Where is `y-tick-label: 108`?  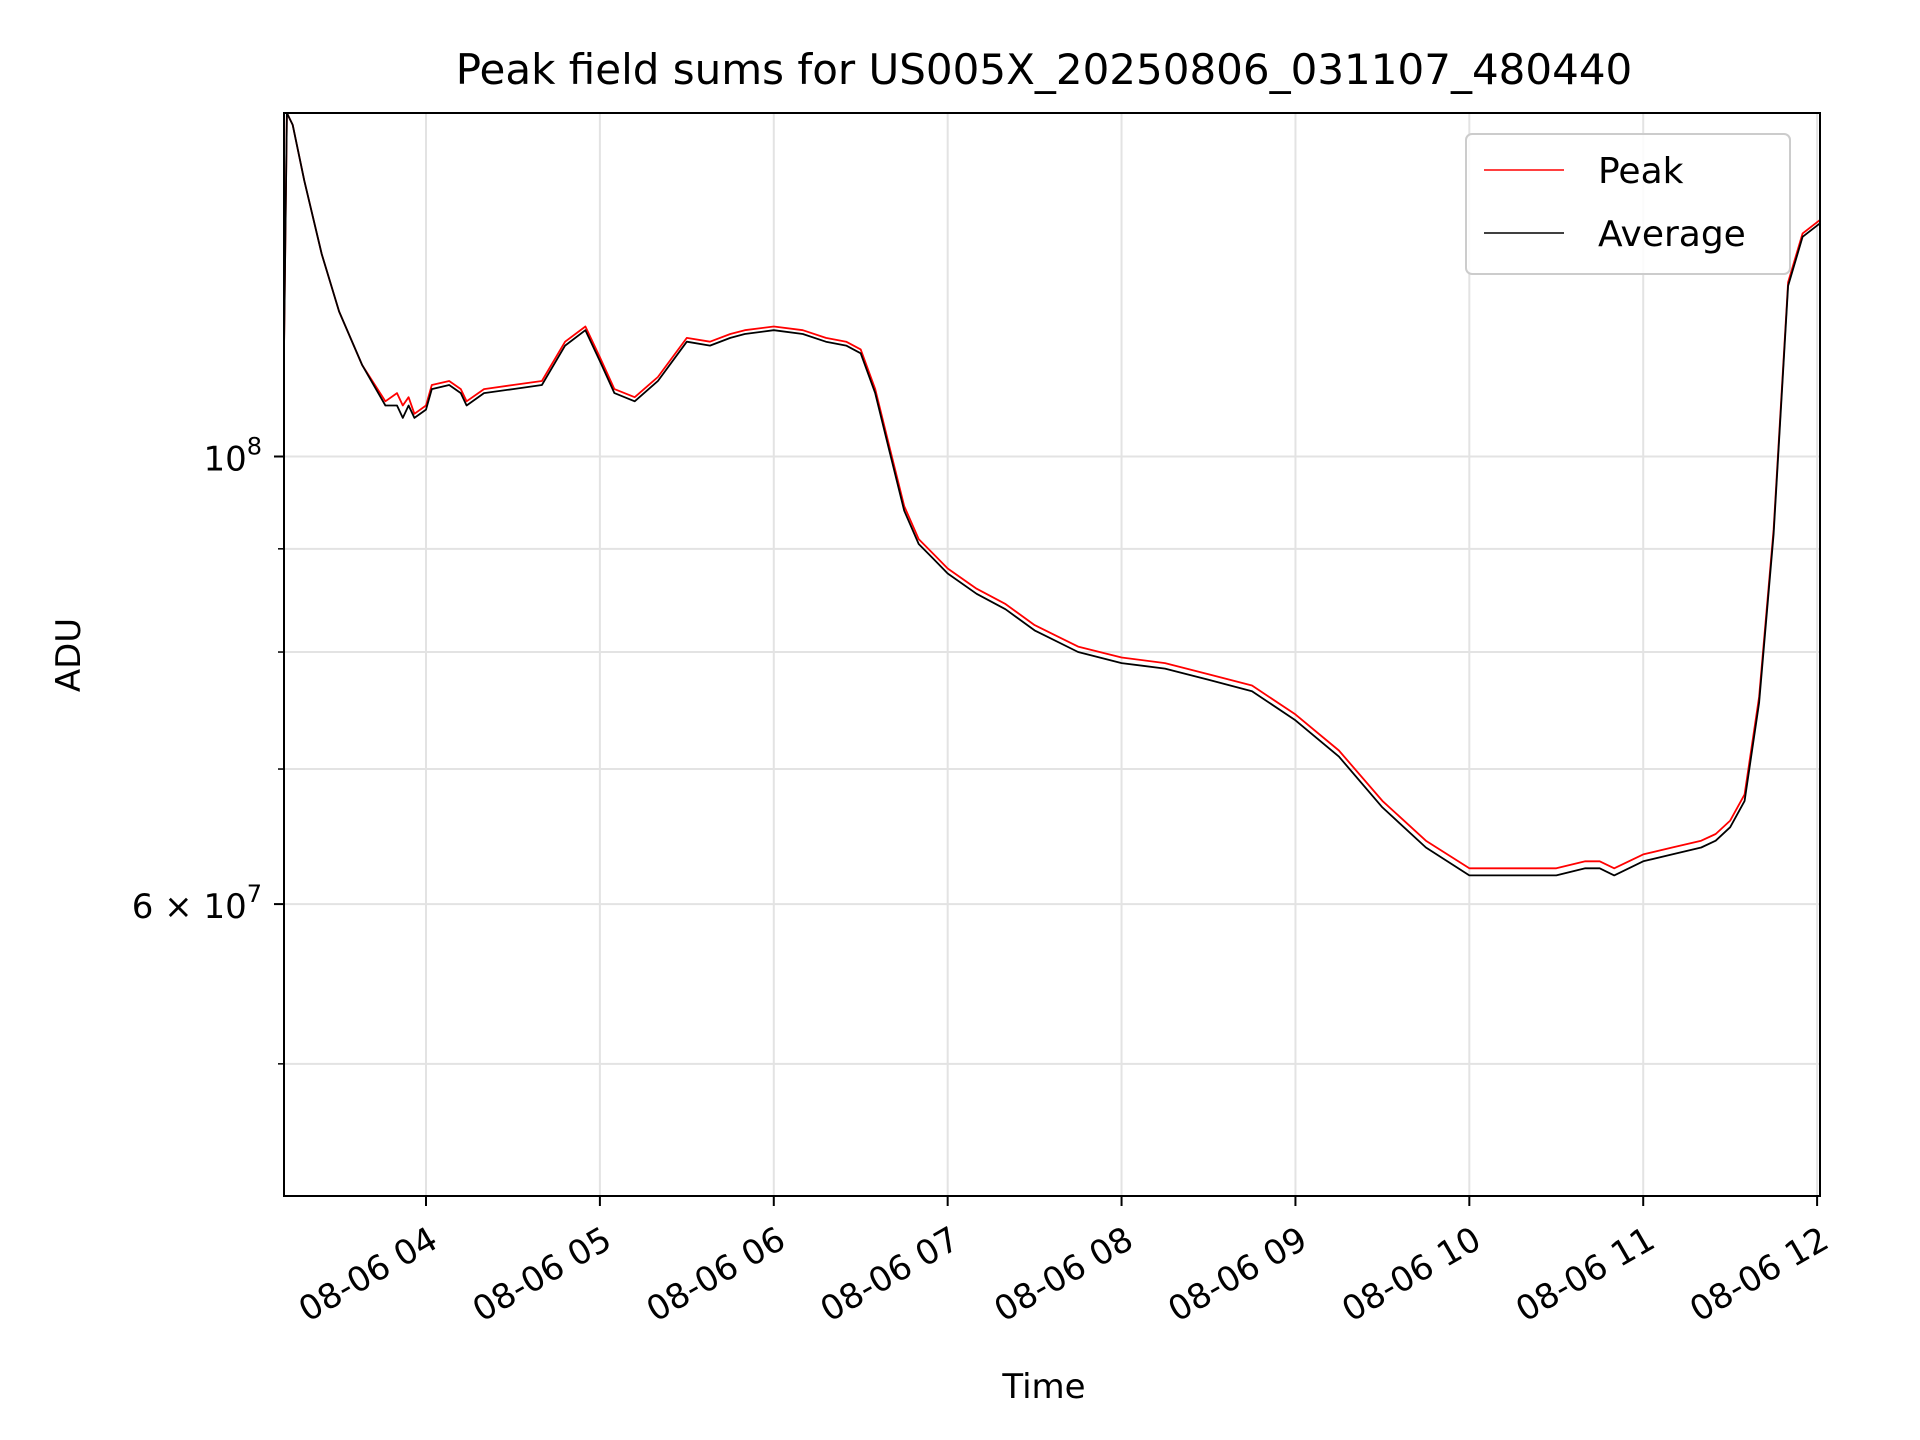 y-tick-label: 108 is located at coordinates (232, 456).